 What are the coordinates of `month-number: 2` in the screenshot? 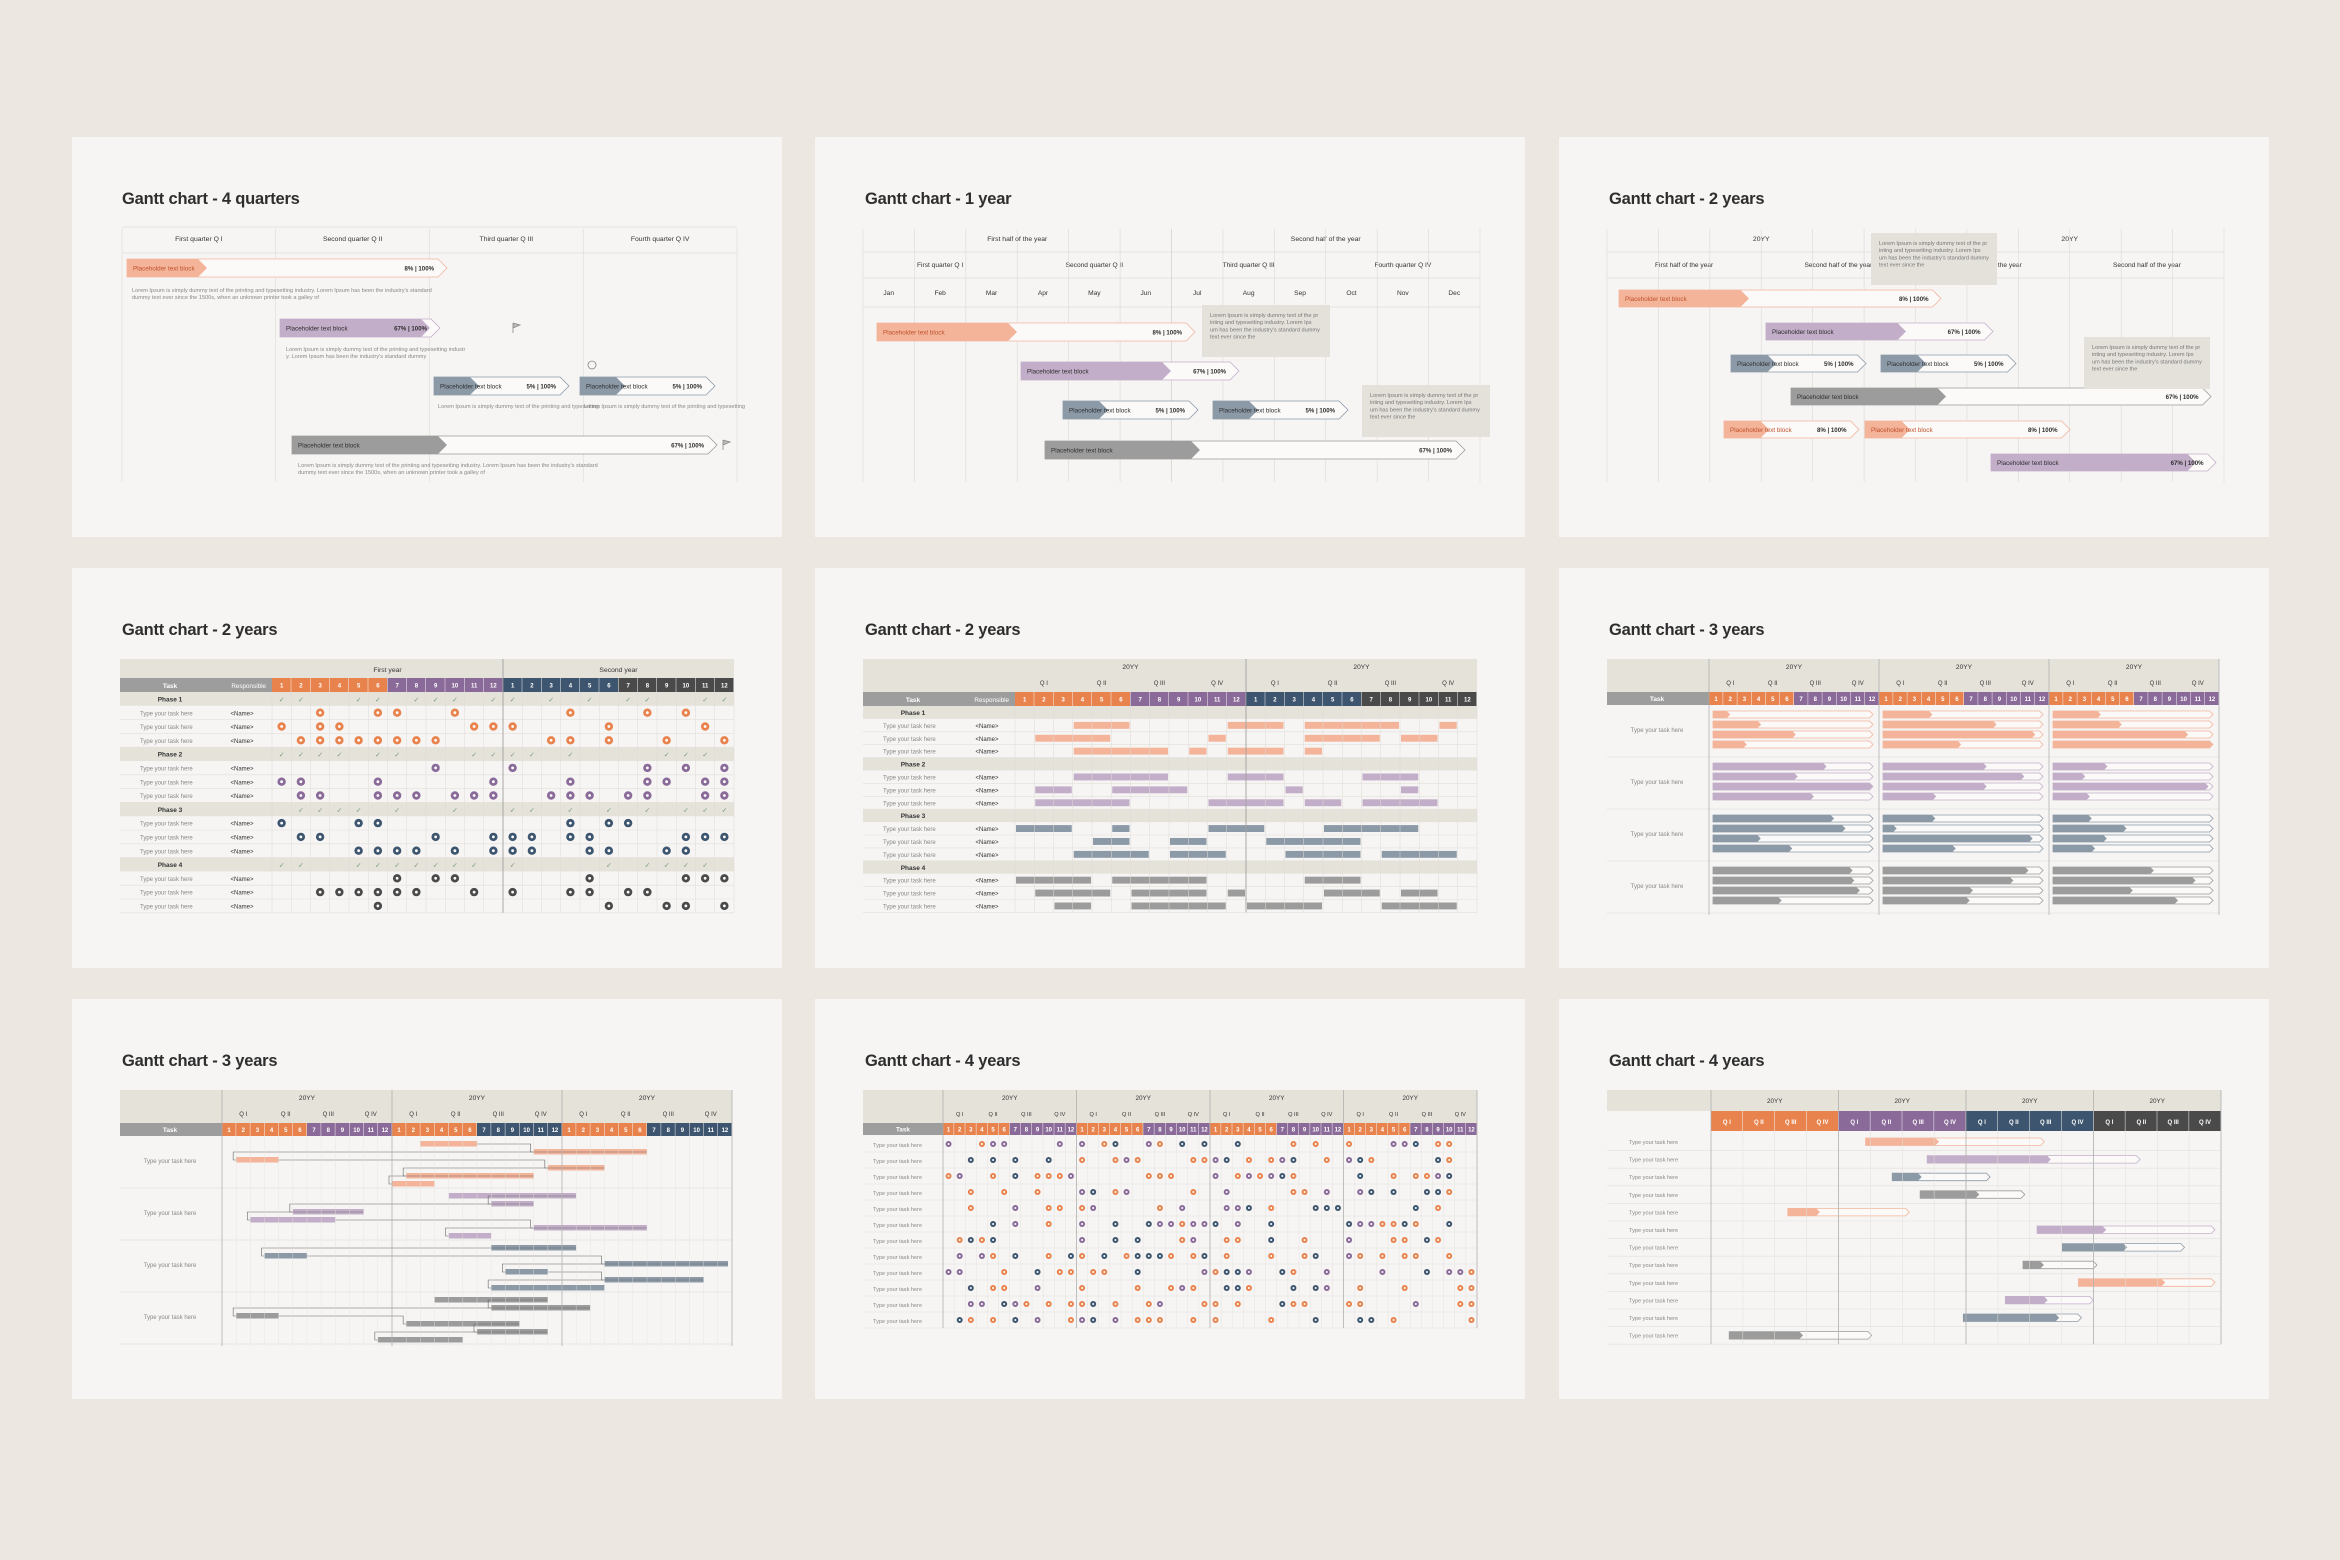 It's located at (584, 1131).